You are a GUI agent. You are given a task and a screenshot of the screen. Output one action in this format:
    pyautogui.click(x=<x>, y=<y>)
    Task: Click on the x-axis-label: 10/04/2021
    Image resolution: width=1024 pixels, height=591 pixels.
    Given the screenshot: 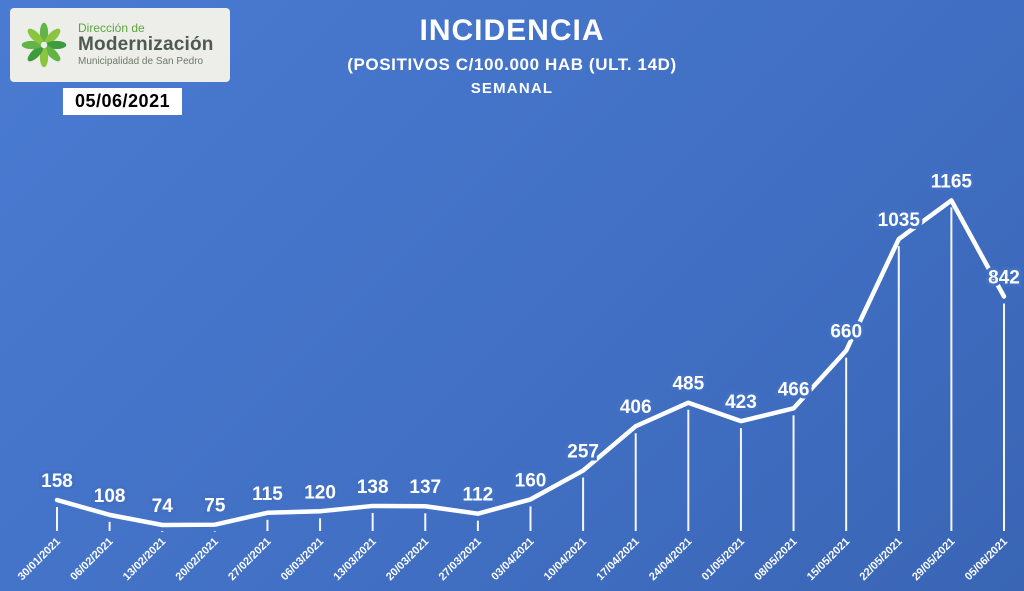 What is the action you would take?
    pyautogui.click(x=565, y=559)
    